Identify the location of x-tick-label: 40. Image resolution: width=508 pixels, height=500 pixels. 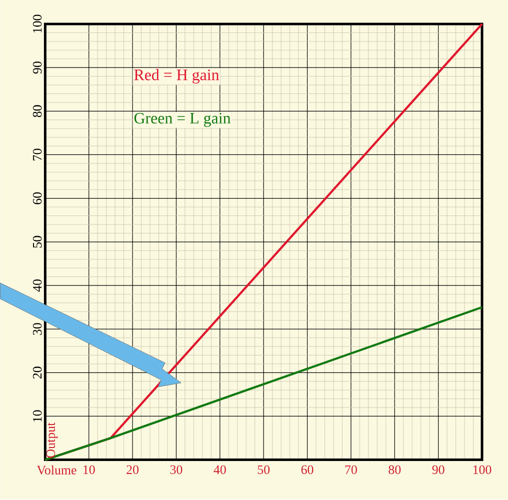
(220, 469).